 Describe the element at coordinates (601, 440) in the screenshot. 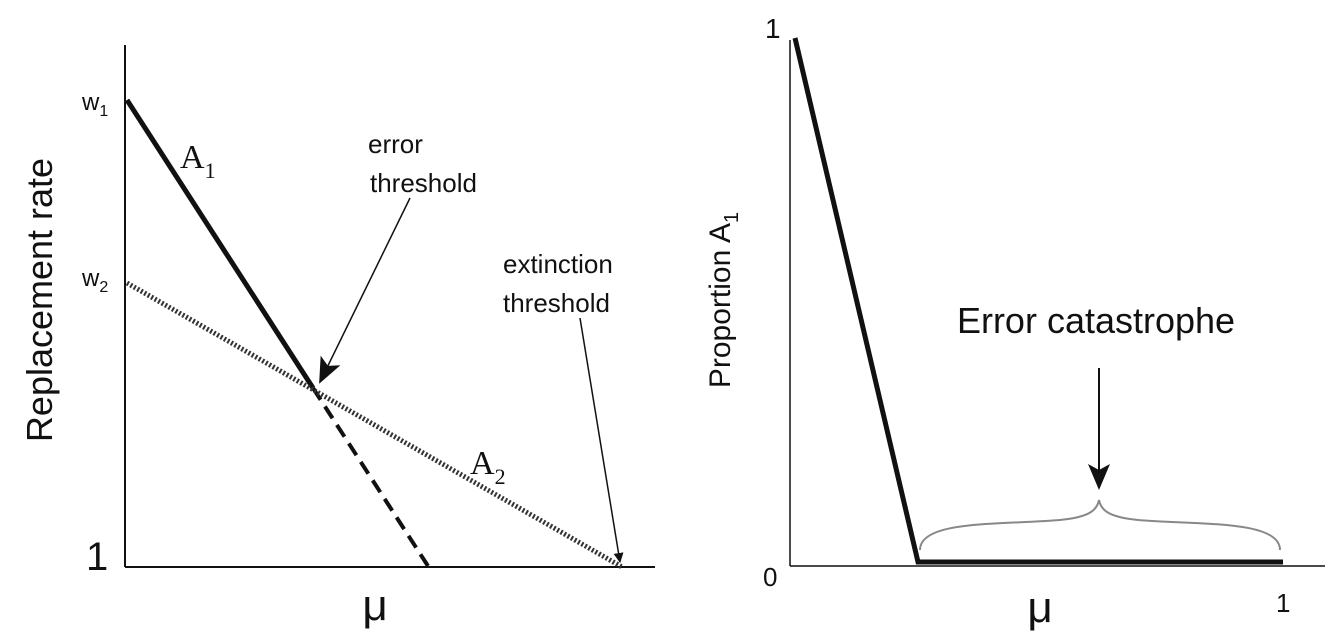

I see `extinction-arrow` at that location.